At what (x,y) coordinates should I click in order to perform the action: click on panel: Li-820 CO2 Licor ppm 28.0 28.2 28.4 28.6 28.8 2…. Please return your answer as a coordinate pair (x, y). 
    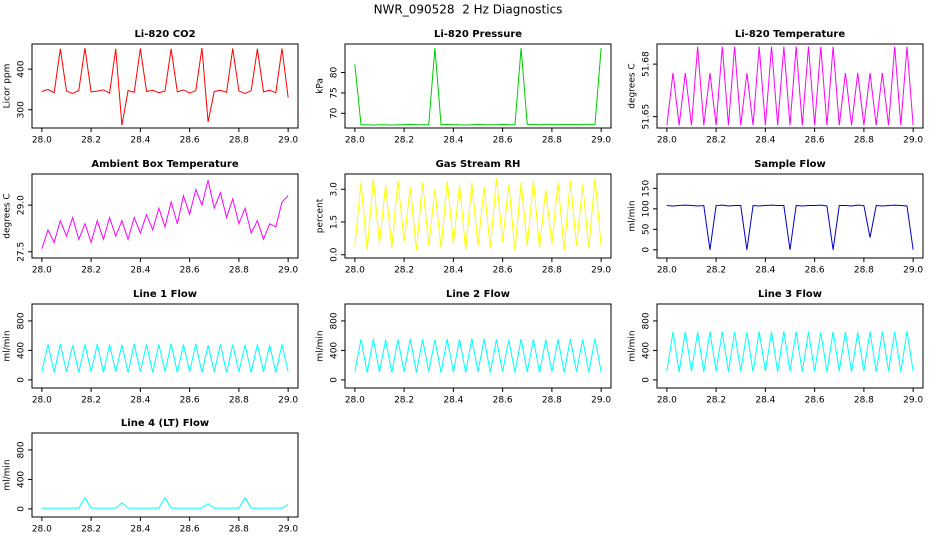
    Looking at the image, I should click on (151, 87).